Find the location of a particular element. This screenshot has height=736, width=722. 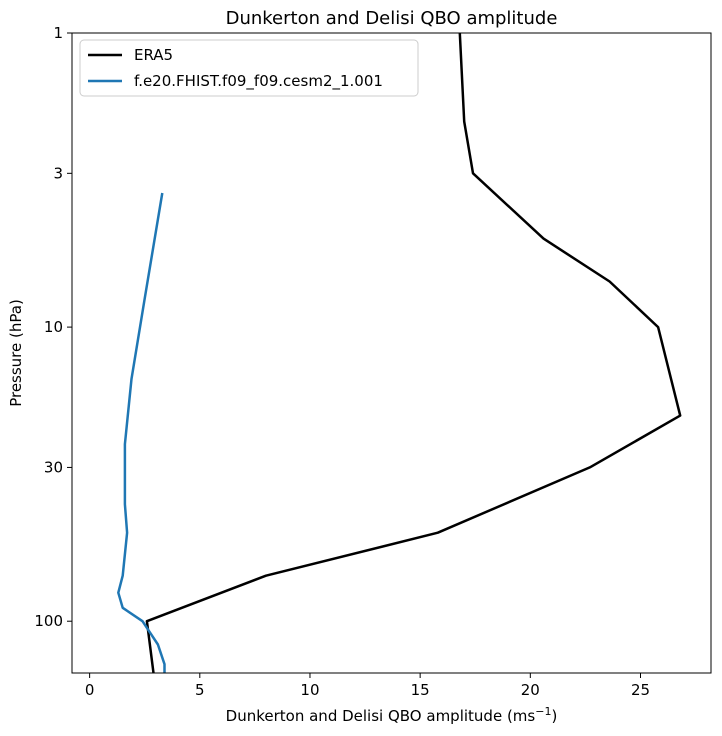

x-tick-label: 15 is located at coordinates (420, 690).